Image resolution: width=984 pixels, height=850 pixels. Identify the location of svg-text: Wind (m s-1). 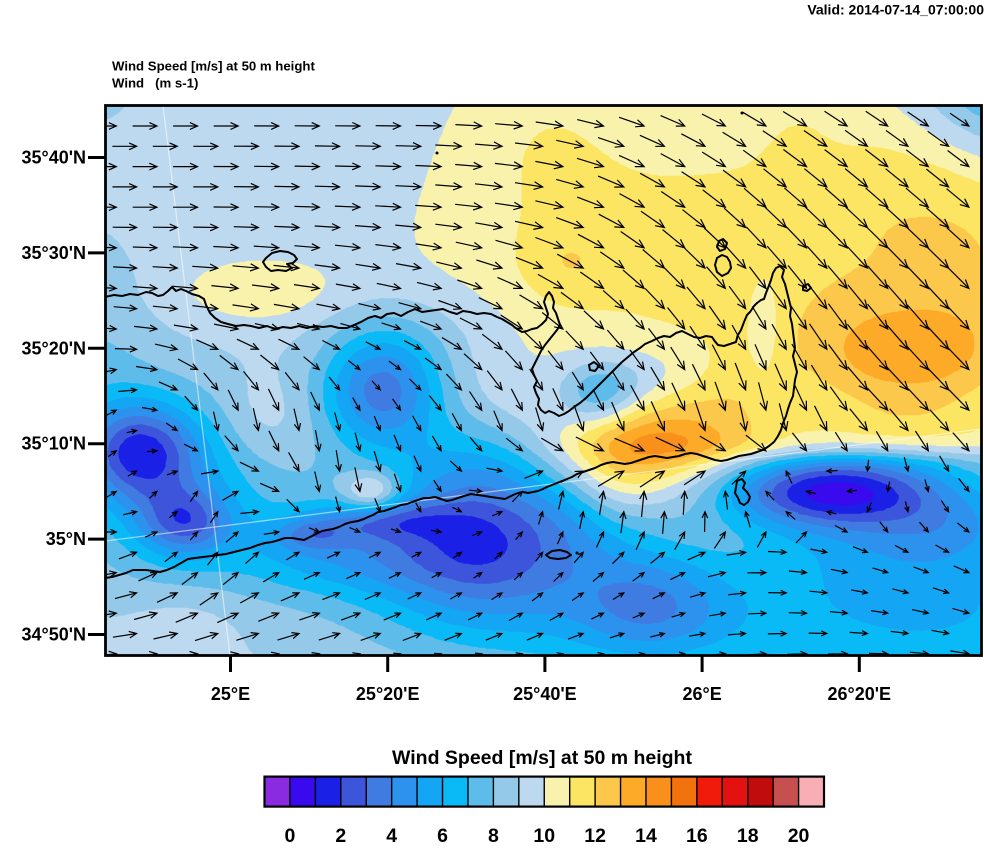
(155, 83).